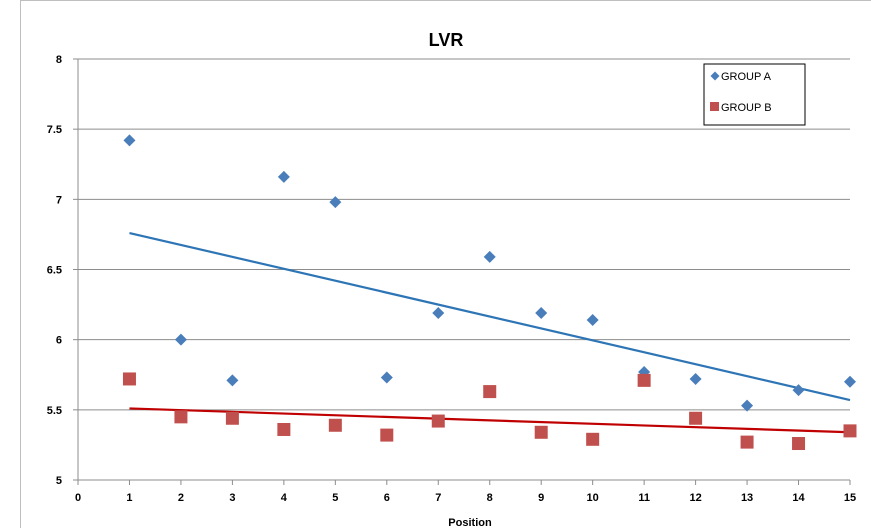 The image size is (871, 529). What do you see at coordinates (59, 481) in the screenshot?
I see `y-tick-label: 5` at bounding box center [59, 481].